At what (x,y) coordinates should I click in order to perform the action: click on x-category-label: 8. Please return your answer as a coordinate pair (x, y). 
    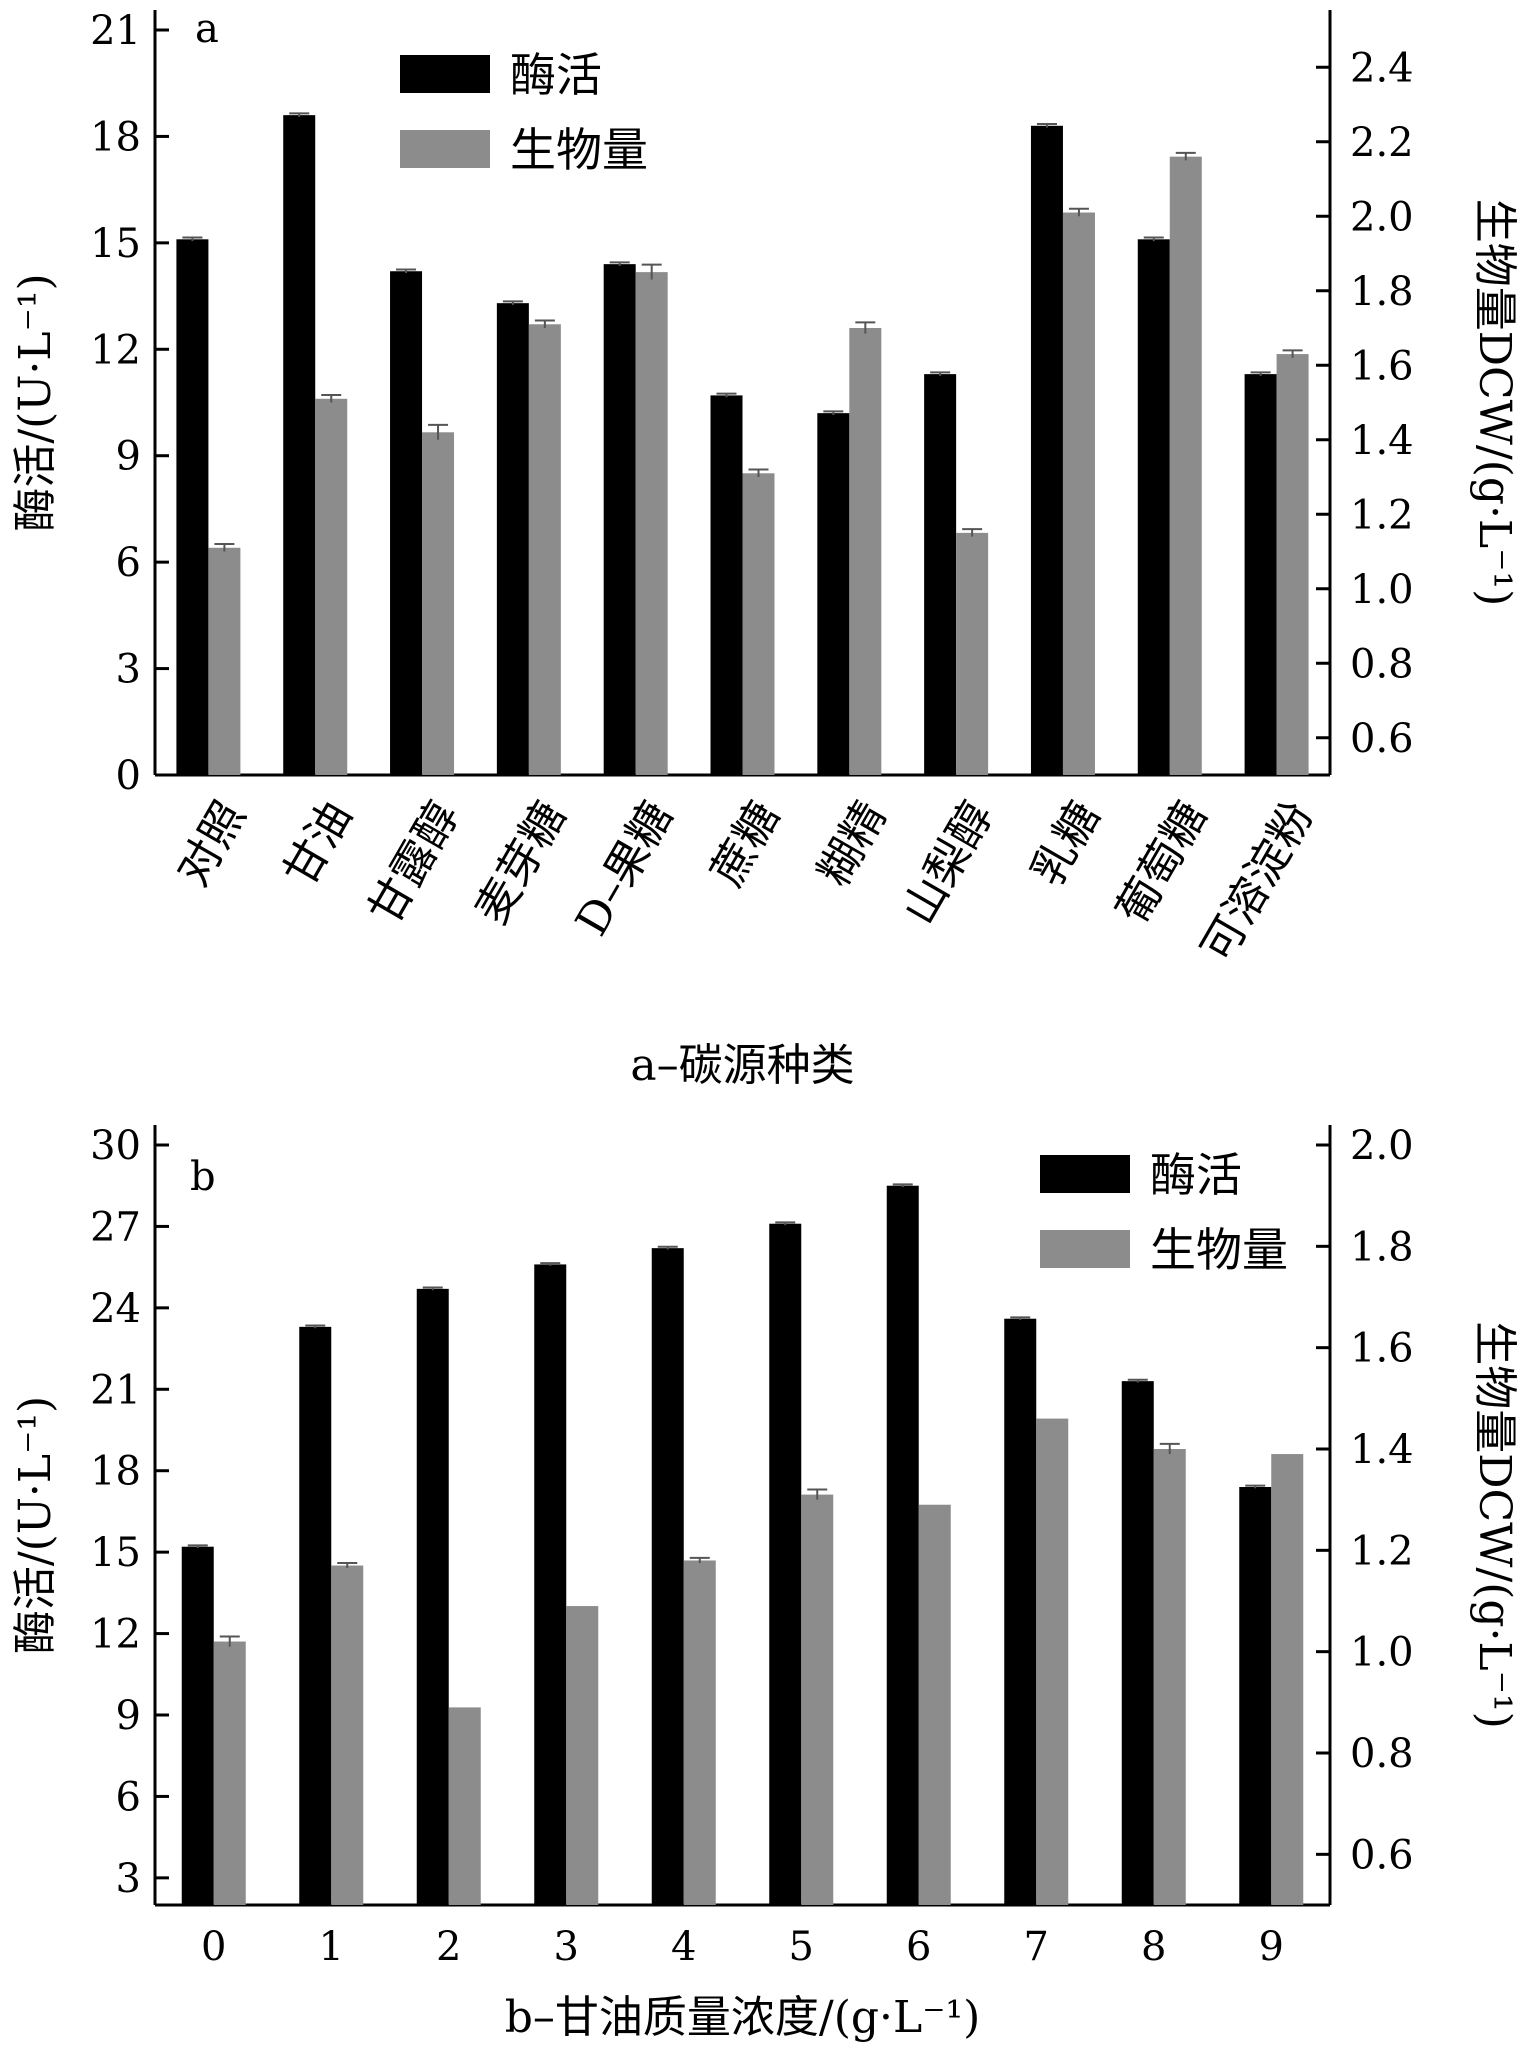
    Looking at the image, I should click on (1153, 1947).